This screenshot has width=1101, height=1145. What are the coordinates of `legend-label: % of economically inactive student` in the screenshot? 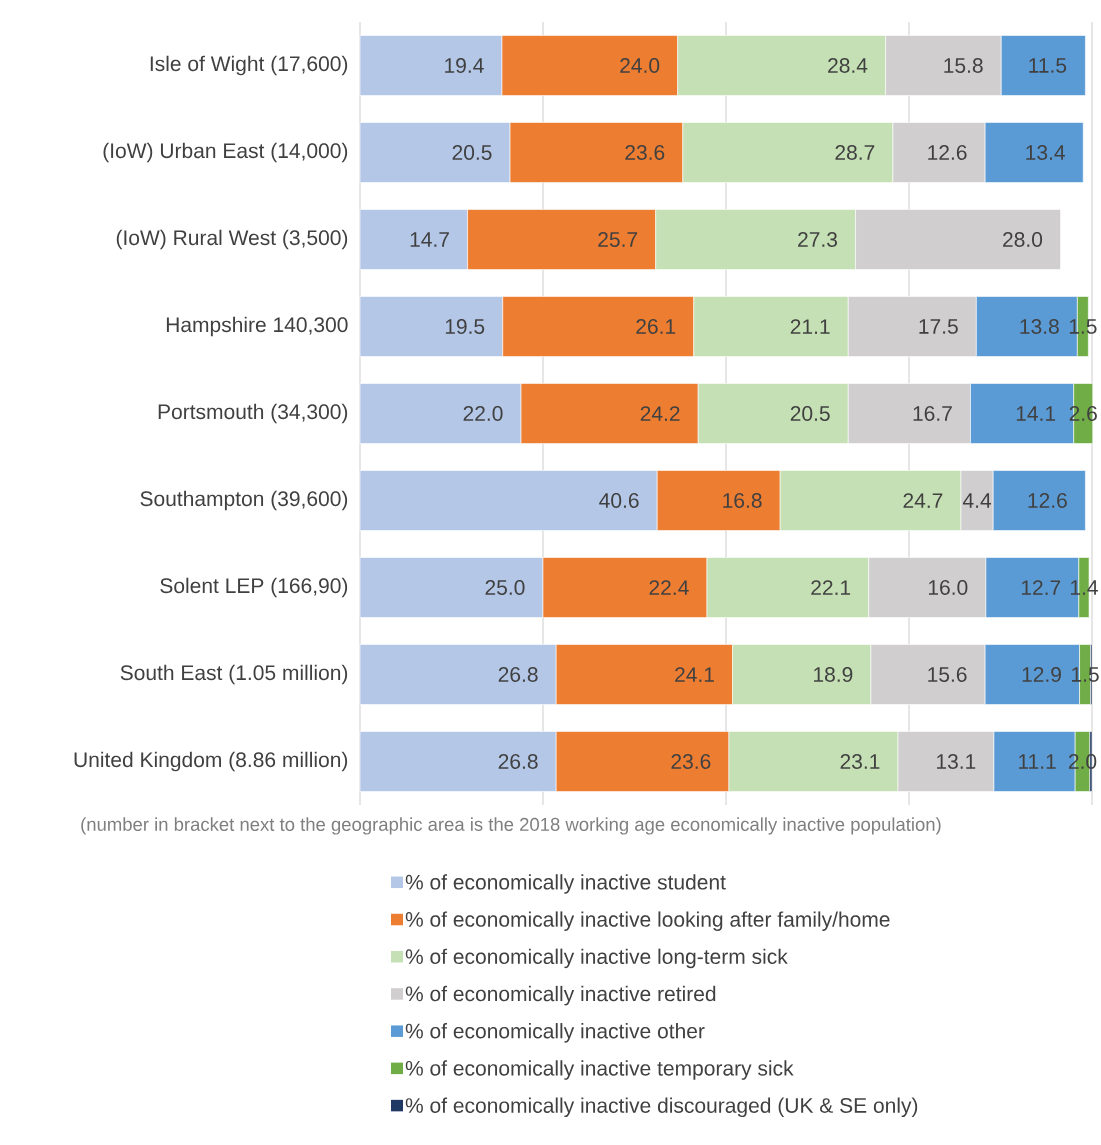 It's located at (565, 884).